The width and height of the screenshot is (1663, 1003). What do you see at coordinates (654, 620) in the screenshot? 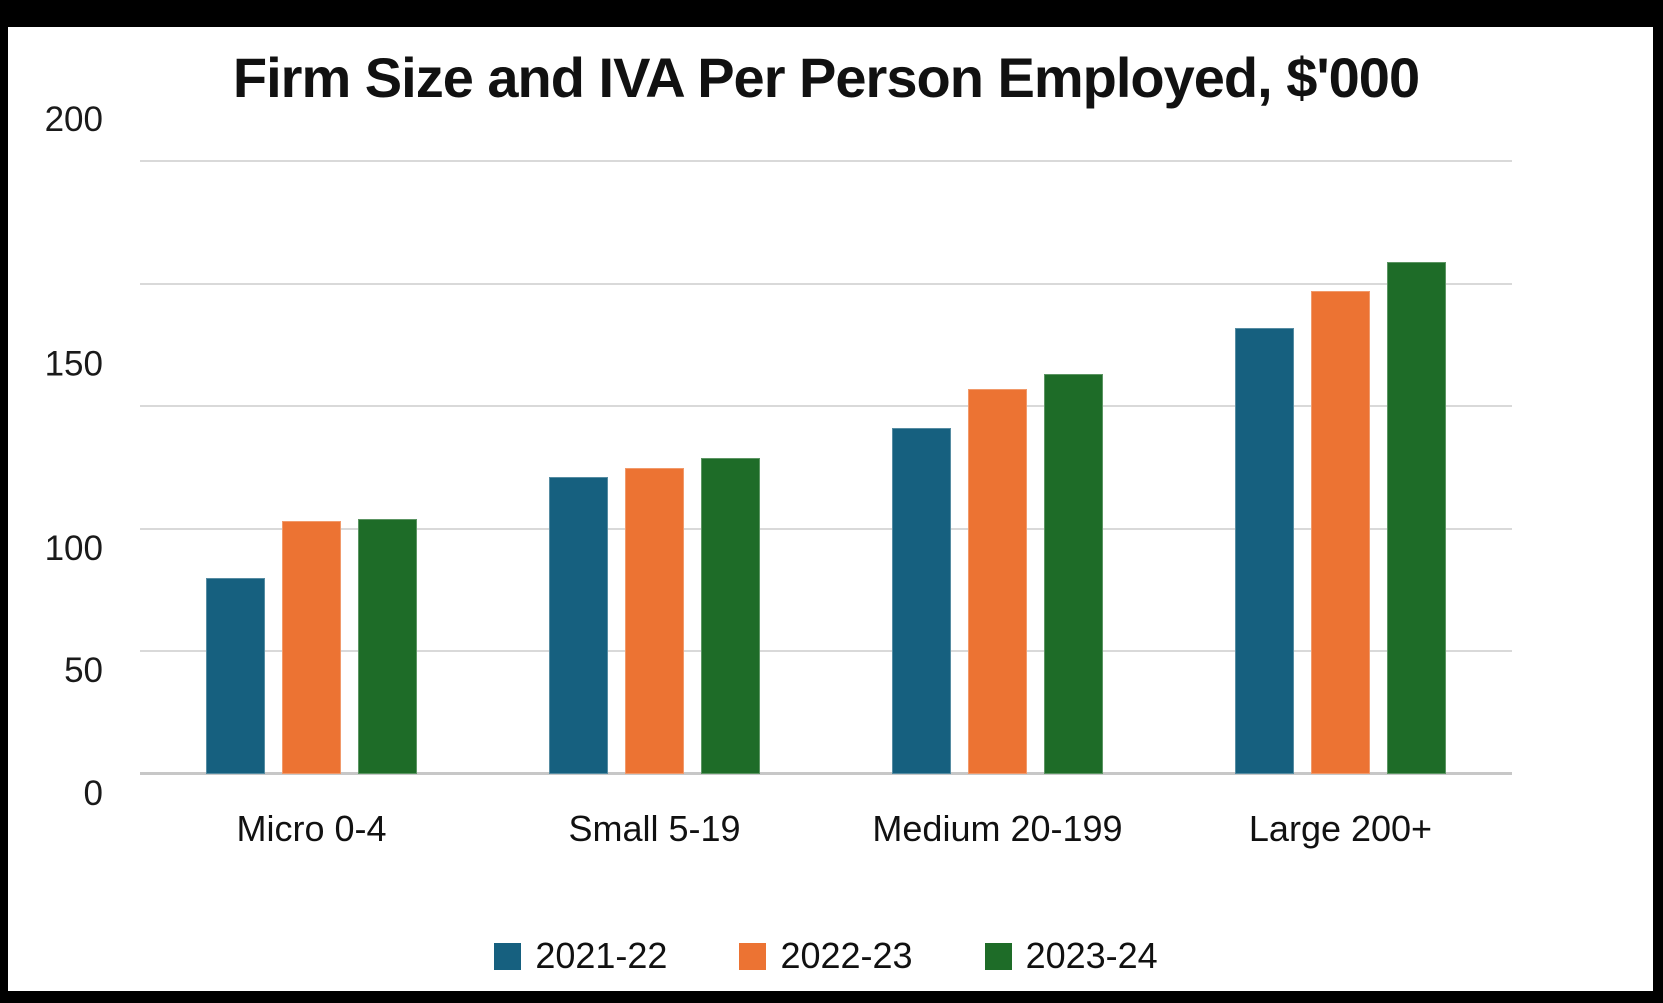
I see `bar-2022-23-Small 5-19` at bounding box center [654, 620].